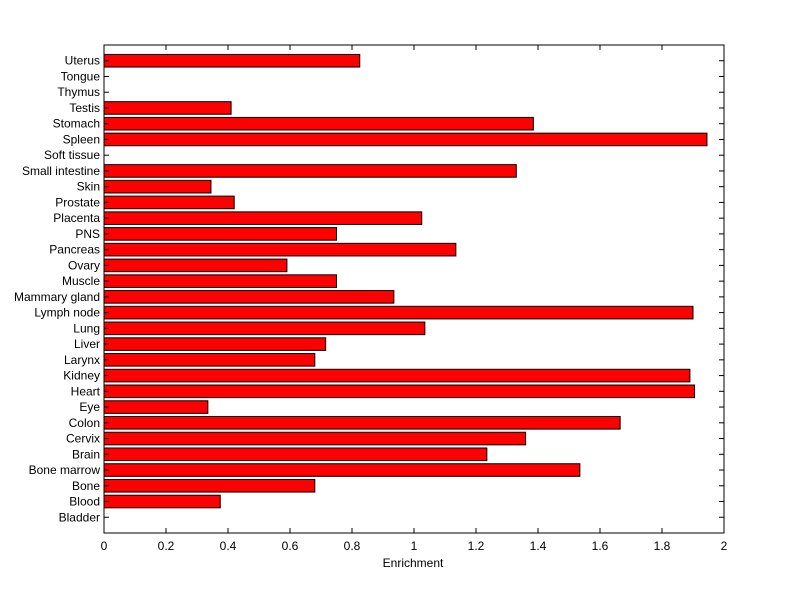  What do you see at coordinates (414, 546) in the screenshot?
I see `x-tick-label: 1` at bounding box center [414, 546].